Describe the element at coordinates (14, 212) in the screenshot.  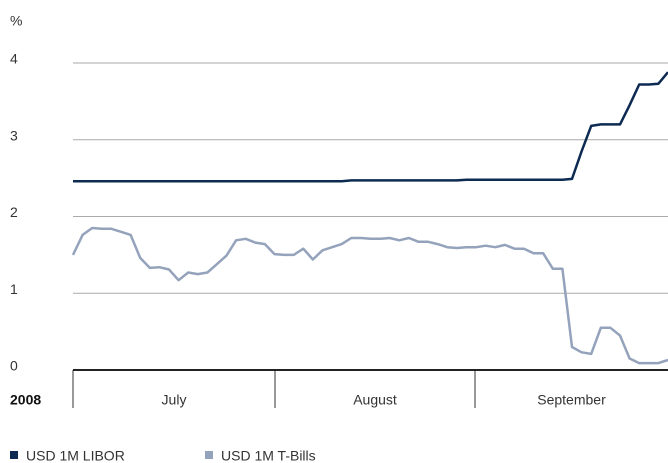
I see `y-tick-label: 2` at that location.